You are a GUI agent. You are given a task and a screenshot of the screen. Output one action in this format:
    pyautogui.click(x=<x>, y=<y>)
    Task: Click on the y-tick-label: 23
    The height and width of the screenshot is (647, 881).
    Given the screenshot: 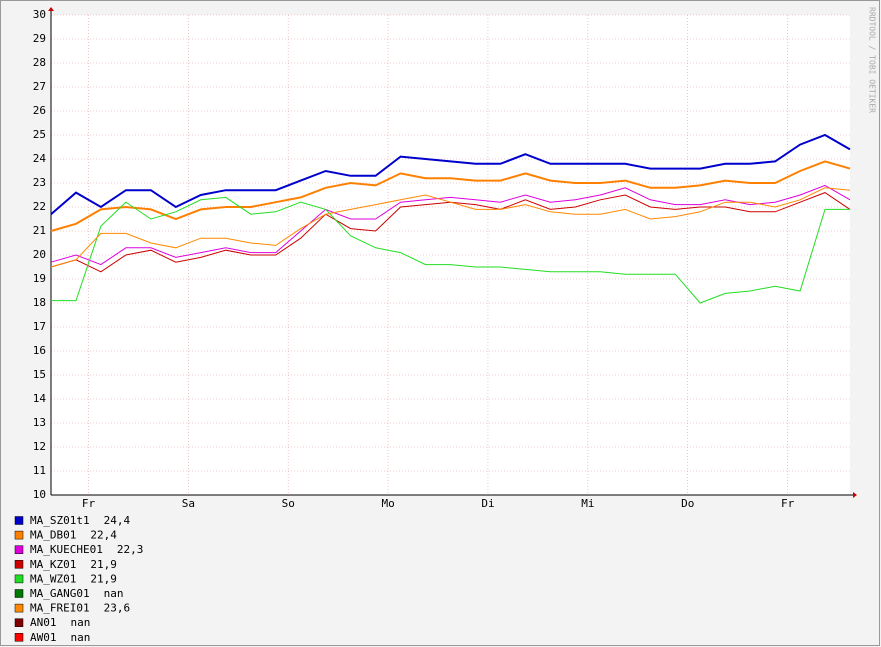 What is the action you would take?
    pyautogui.click(x=39, y=182)
    